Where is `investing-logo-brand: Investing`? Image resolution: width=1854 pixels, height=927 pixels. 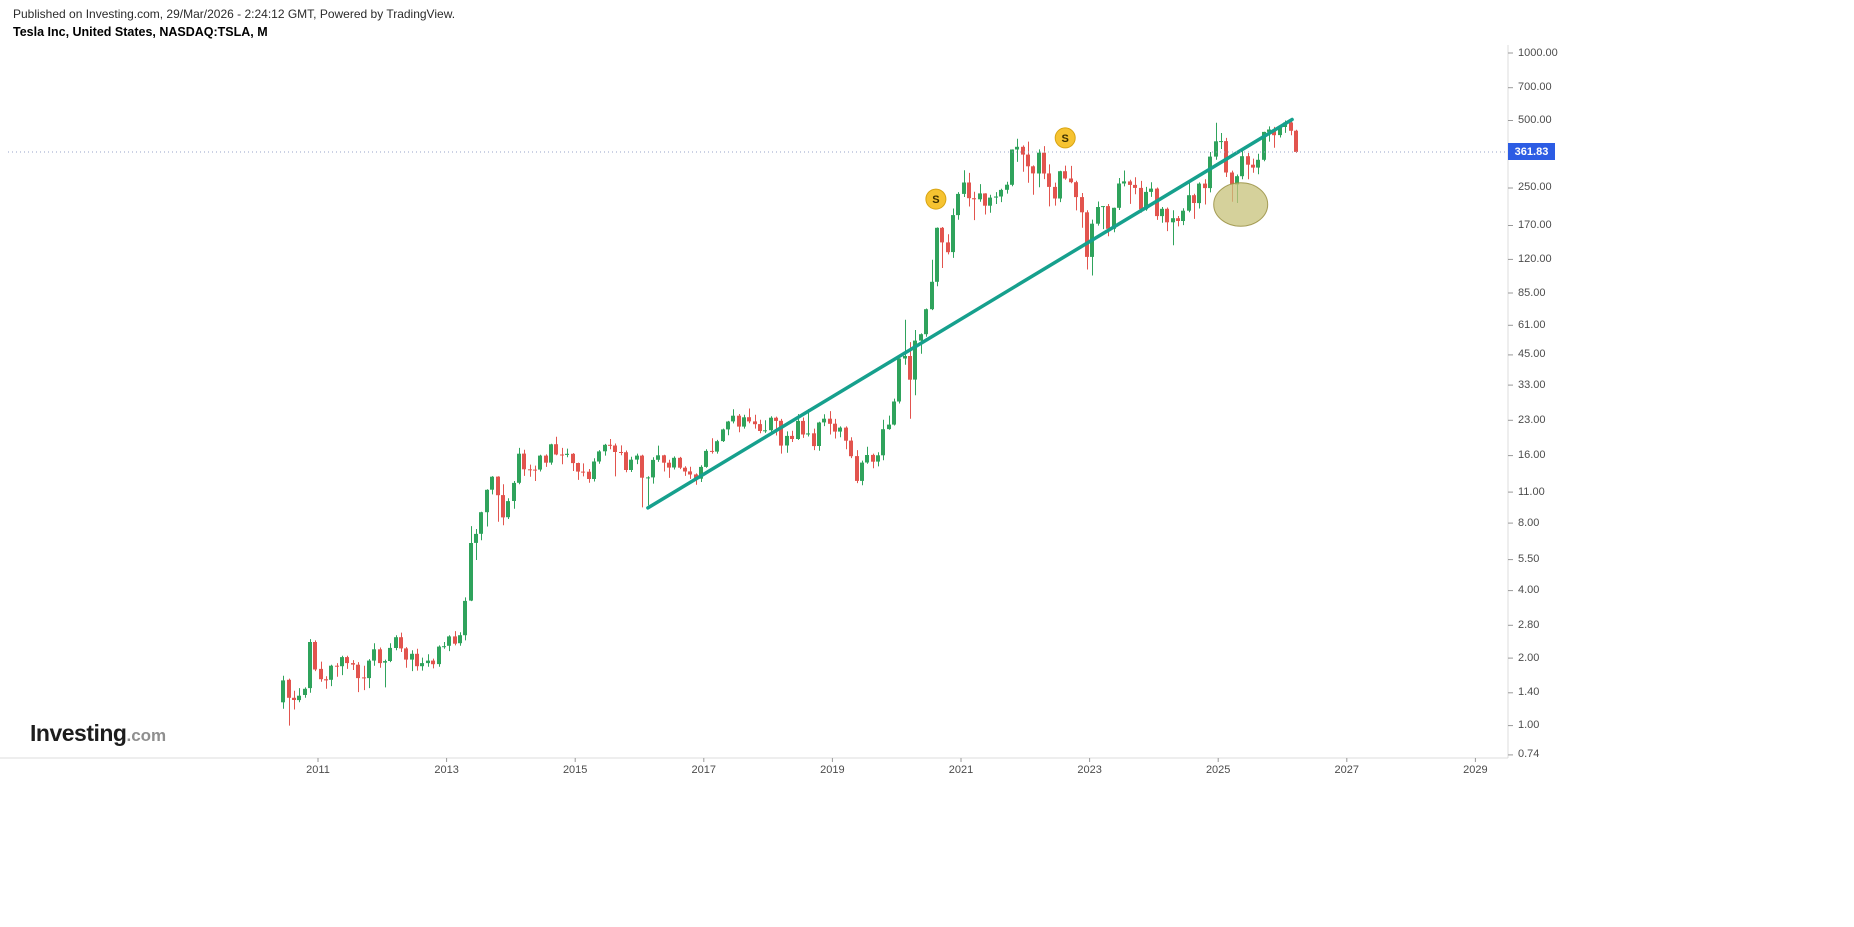
investing-logo-brand: Investing is located at coordinates (78, 733).